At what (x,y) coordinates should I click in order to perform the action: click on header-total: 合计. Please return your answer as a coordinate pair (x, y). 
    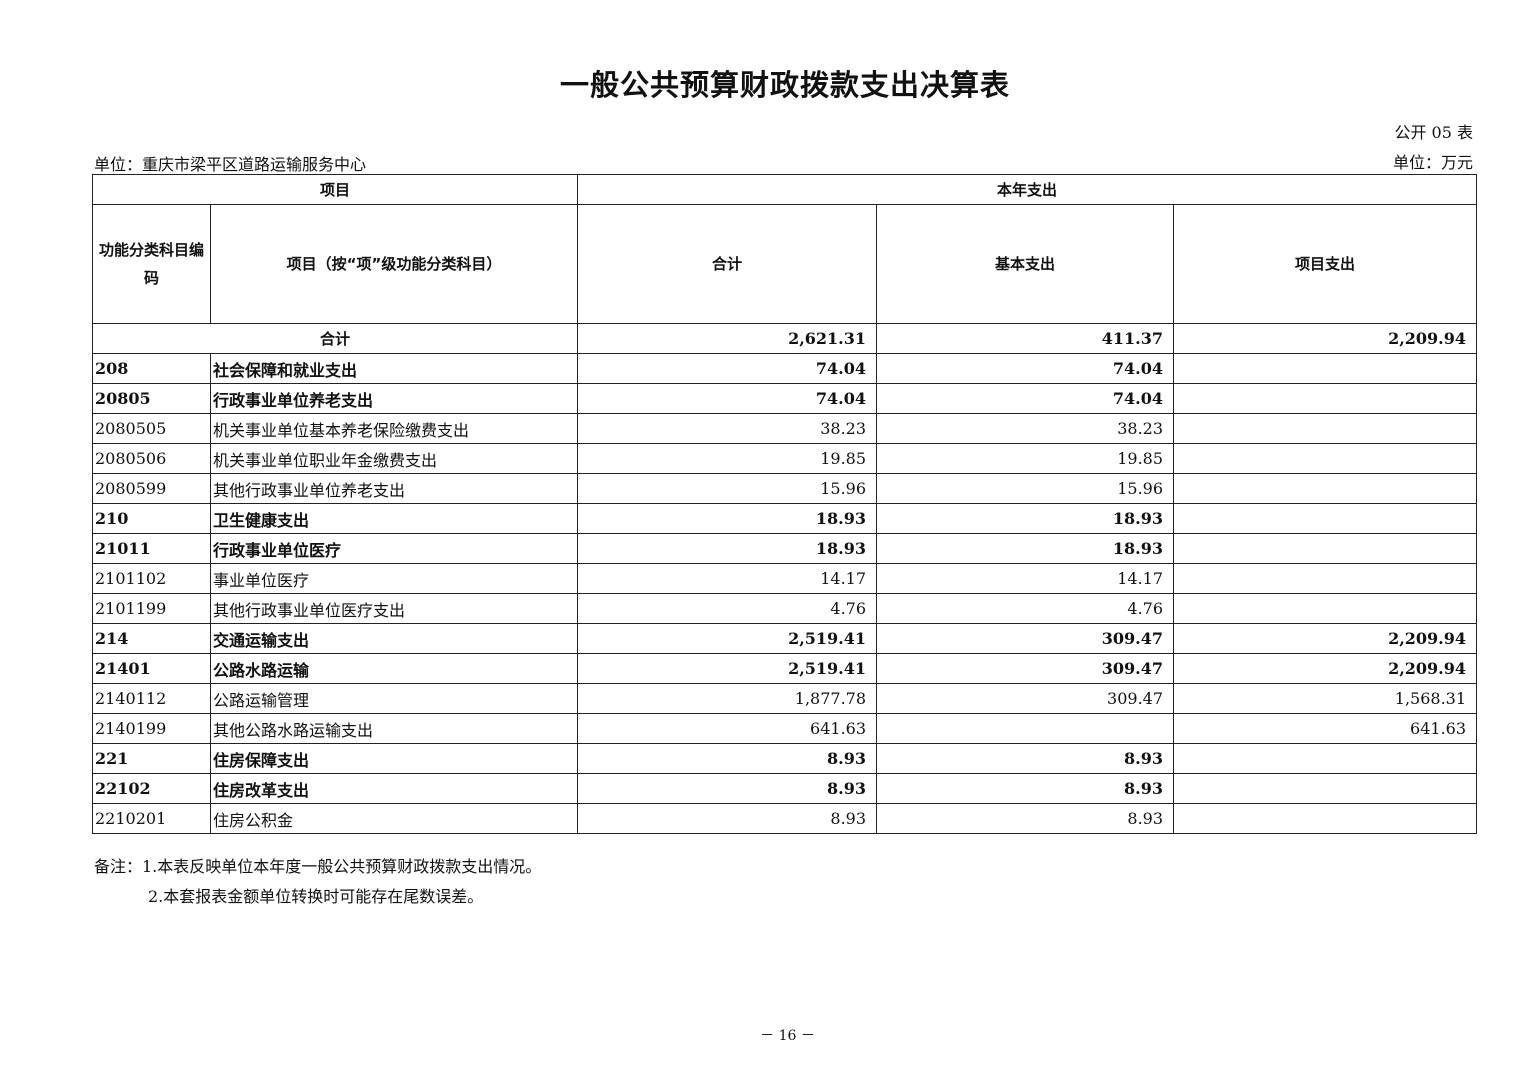
    Looking at the image, I should click on (727, 264).